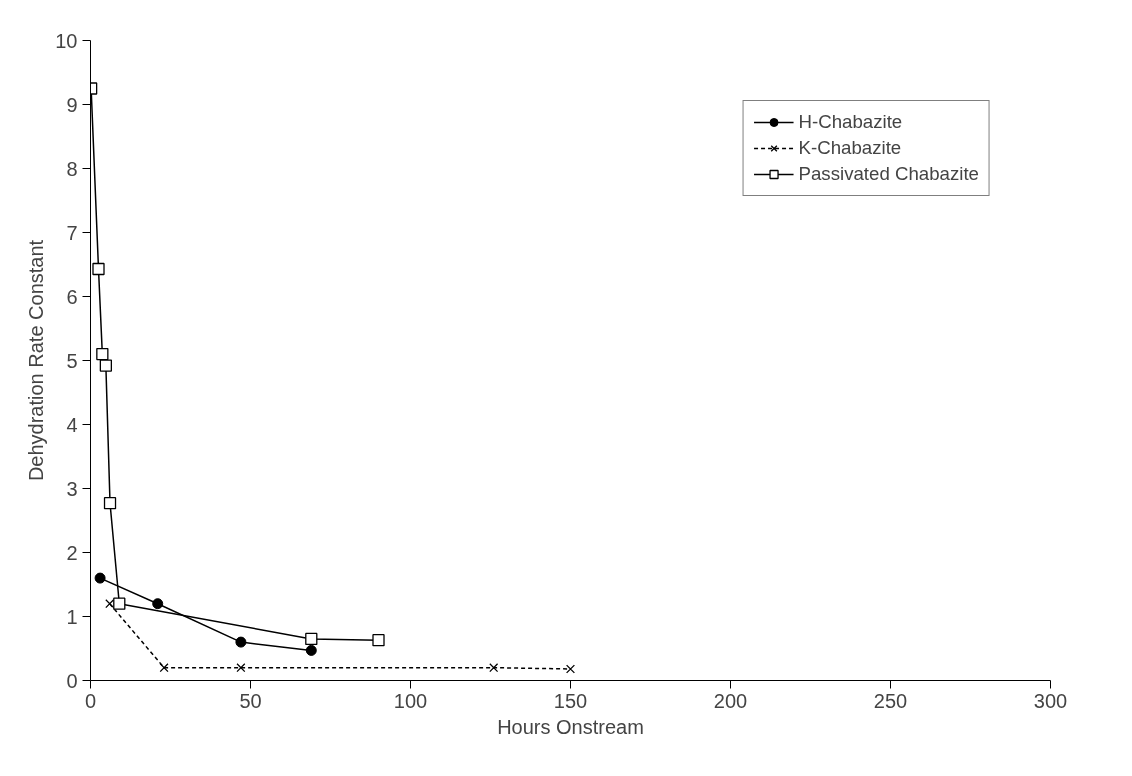 This screenshot has height=776, width=1132. Describe the element at coordinates (1050, 700) in the screenshot. I see `x-tick-label: 300` at that location.